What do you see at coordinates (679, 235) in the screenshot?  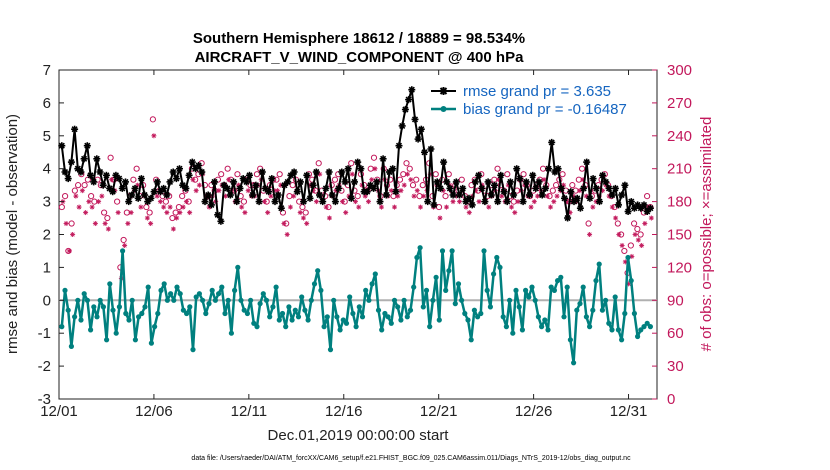 I see `y2-tick-label: 150` at bounding box center [679, 235].